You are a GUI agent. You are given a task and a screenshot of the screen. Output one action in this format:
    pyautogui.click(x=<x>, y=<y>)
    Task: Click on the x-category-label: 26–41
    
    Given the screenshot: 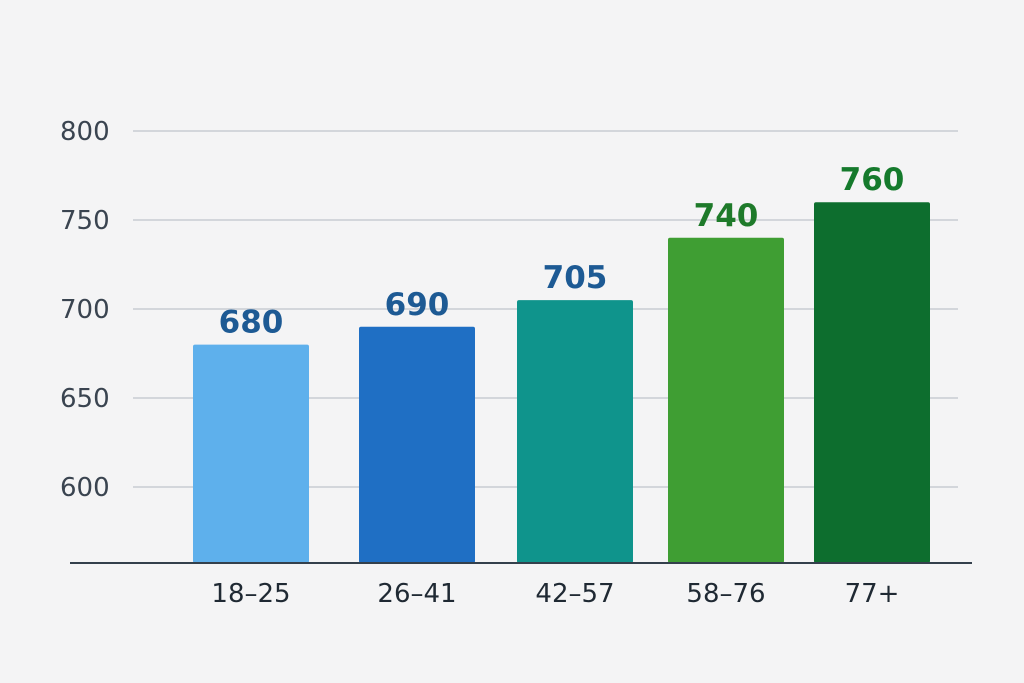 What is the action you would take?
    pyautogui.click(x=416, y=594)
    